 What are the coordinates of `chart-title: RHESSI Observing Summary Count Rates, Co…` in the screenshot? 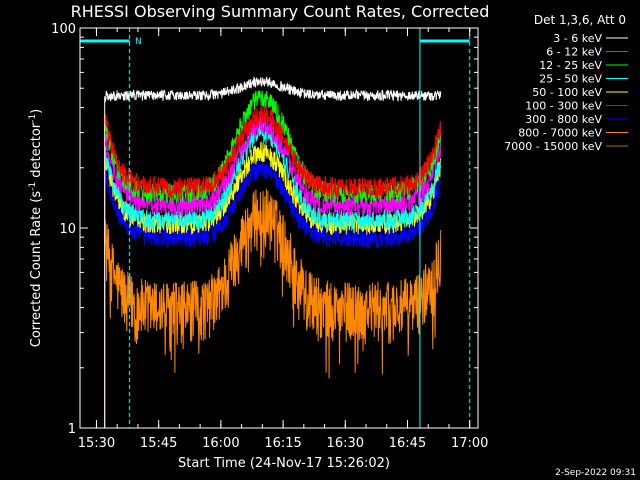 It's located at (280, 11).